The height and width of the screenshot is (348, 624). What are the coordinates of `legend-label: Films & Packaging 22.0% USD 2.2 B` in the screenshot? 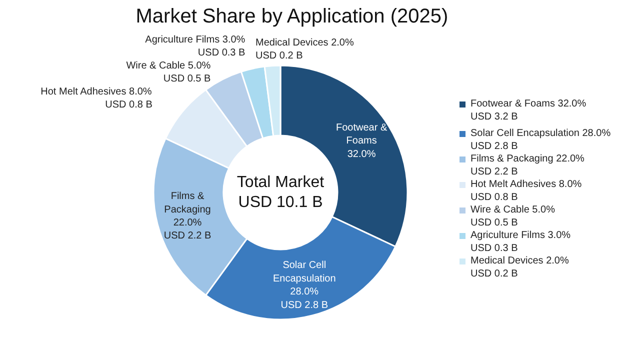 It's located at (527, 166).